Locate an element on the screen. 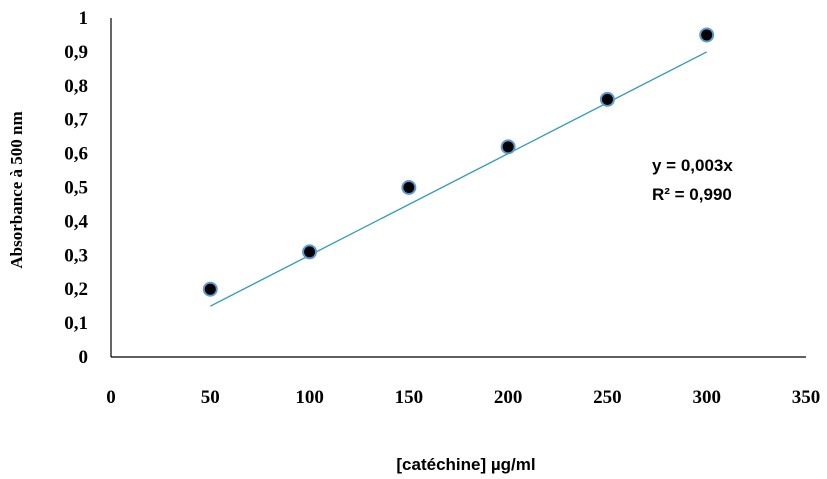 The width and height of the screenshot is (827, 479). y-axis-label: Absorbance à 500 nm is located at coordinates (16, 189).